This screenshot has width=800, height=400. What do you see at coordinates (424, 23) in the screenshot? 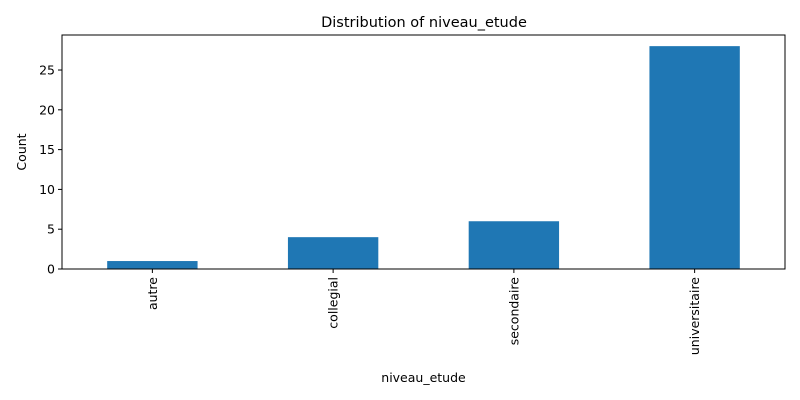
I see `chart-title: Distribution of niveau_etude` at bounding box center [424, 23].